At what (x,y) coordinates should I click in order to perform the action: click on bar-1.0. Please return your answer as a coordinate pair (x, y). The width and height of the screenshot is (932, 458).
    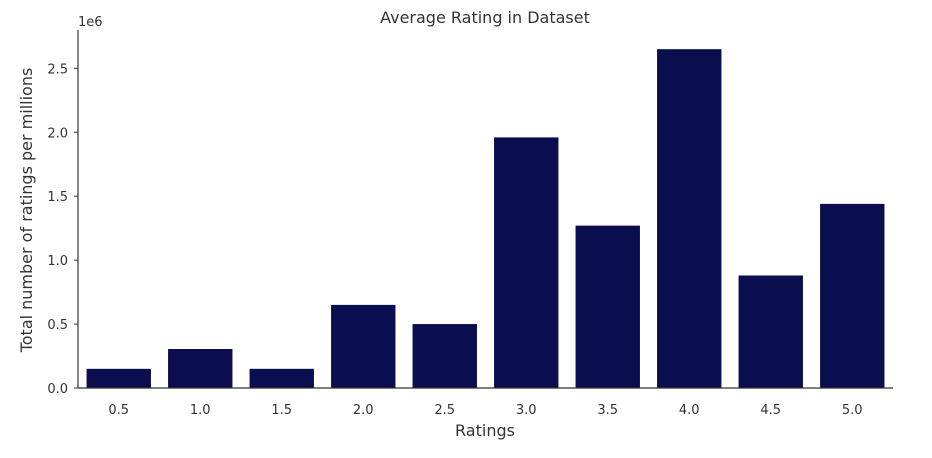
    Looking at the image, I should click on (200, 368).